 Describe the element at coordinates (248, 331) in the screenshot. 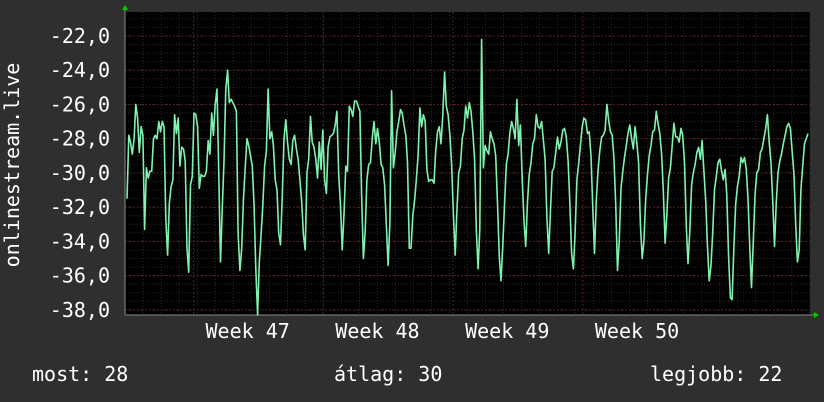

I see `x-tick-label: Week 47` at that location.